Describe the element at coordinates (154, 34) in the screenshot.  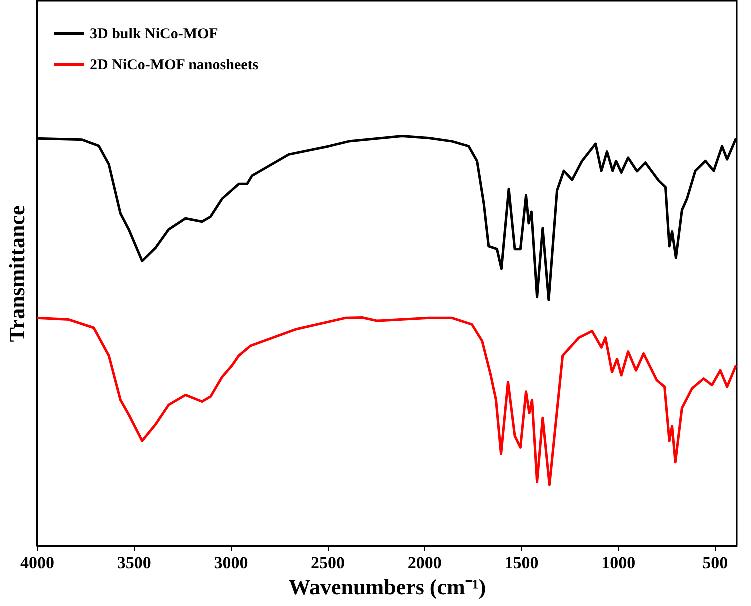
I see `legend-label: 3D bulk NiCo-MOF` at that location.